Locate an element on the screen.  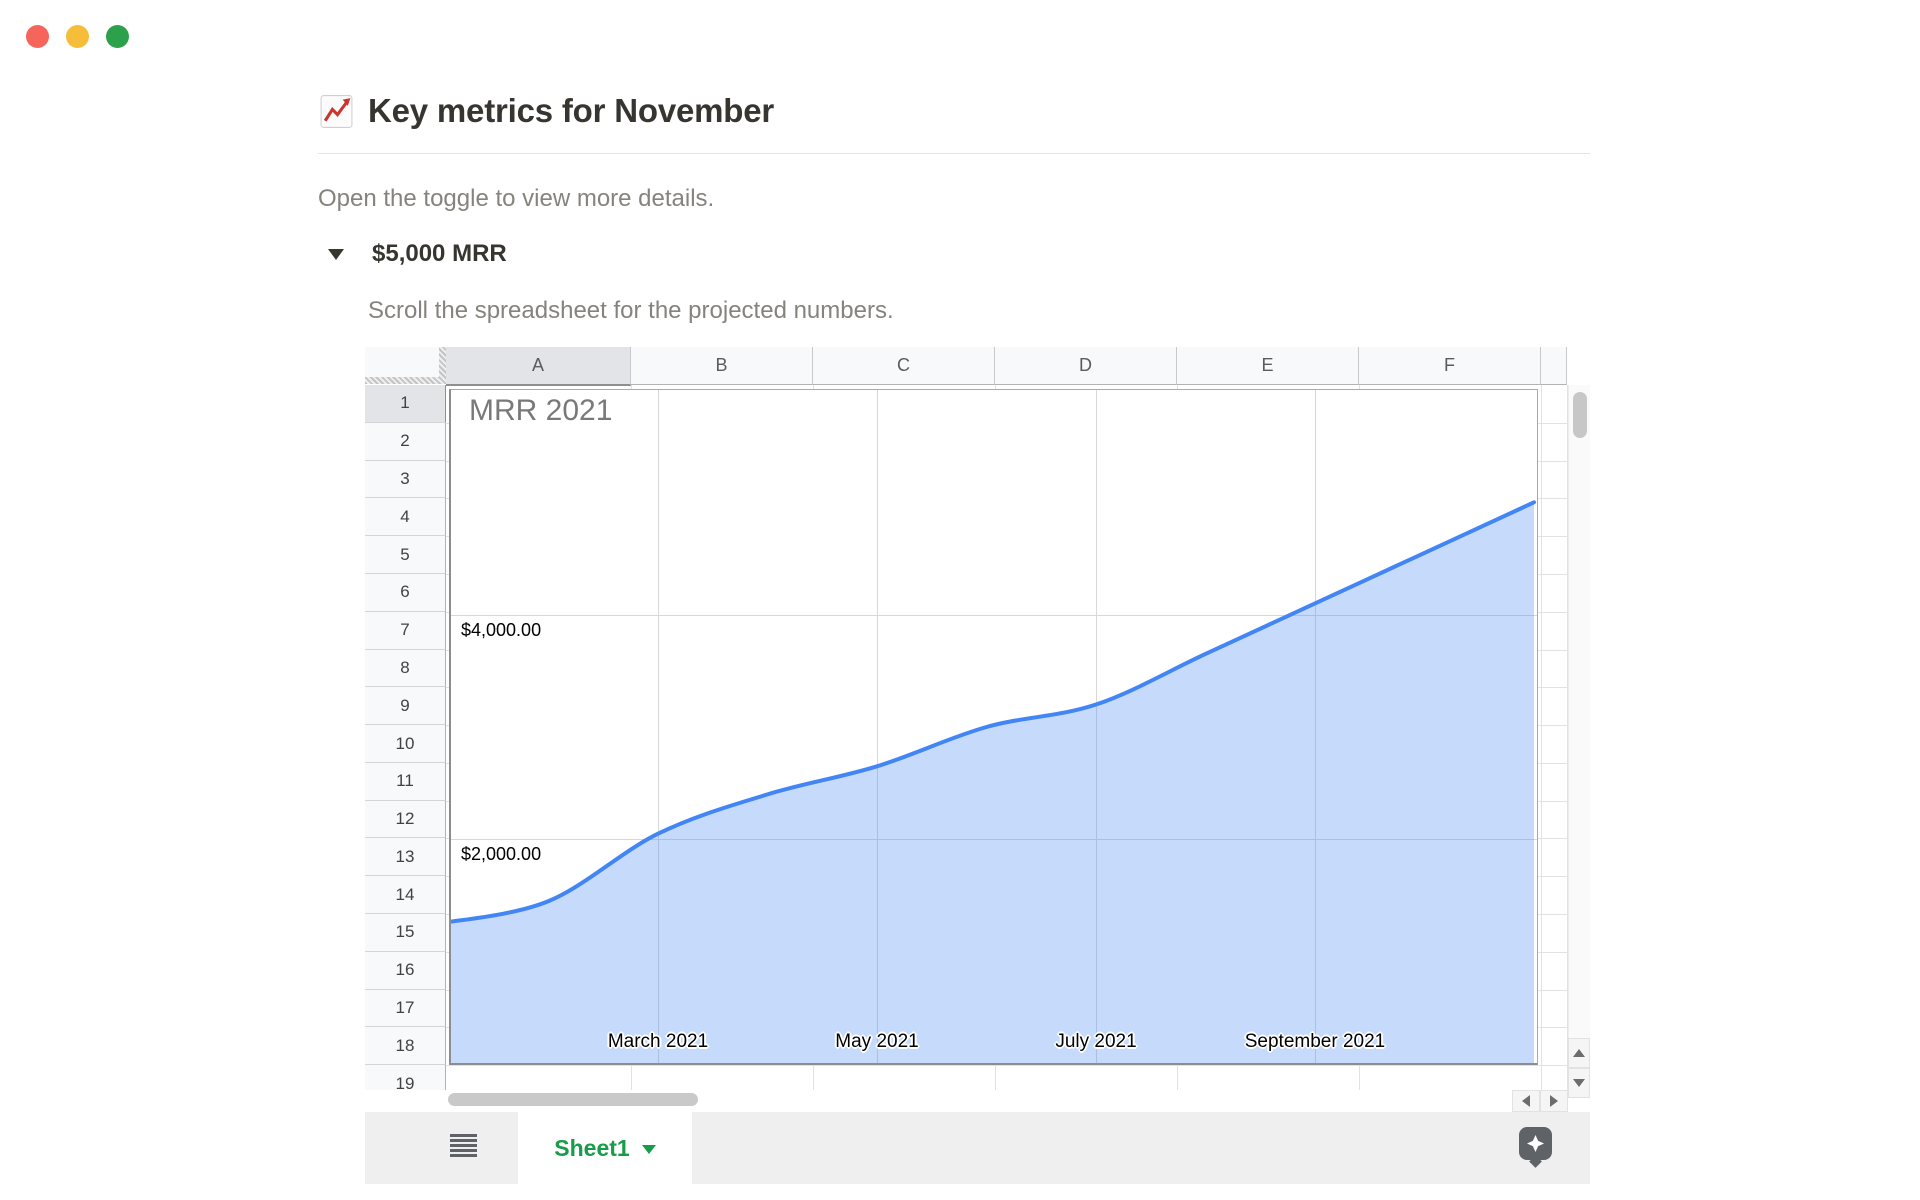
row-header-7: 7 is located at coordinates (405, 630).